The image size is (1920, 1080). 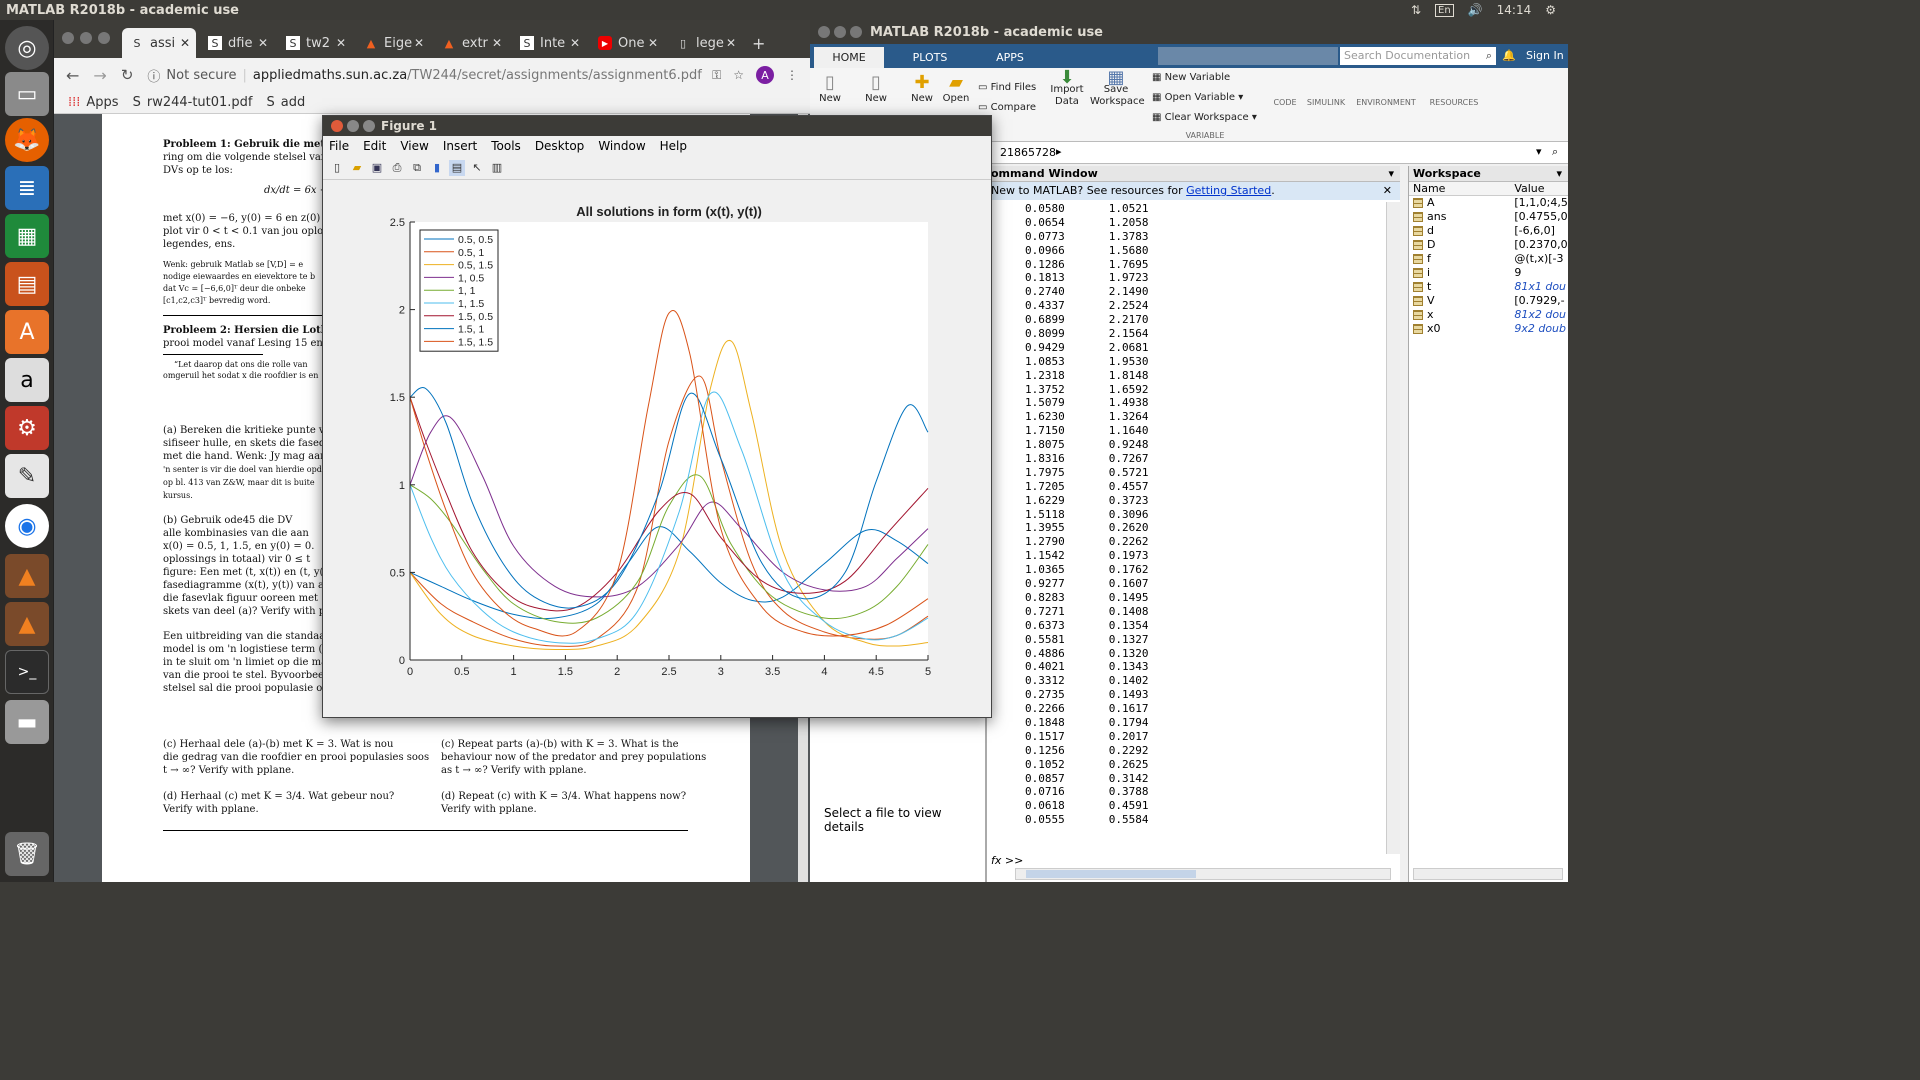 What do you see at coordinates (339, 146) in the screenshot?
I see `menu-file: File` at bounding box center [339, 146].